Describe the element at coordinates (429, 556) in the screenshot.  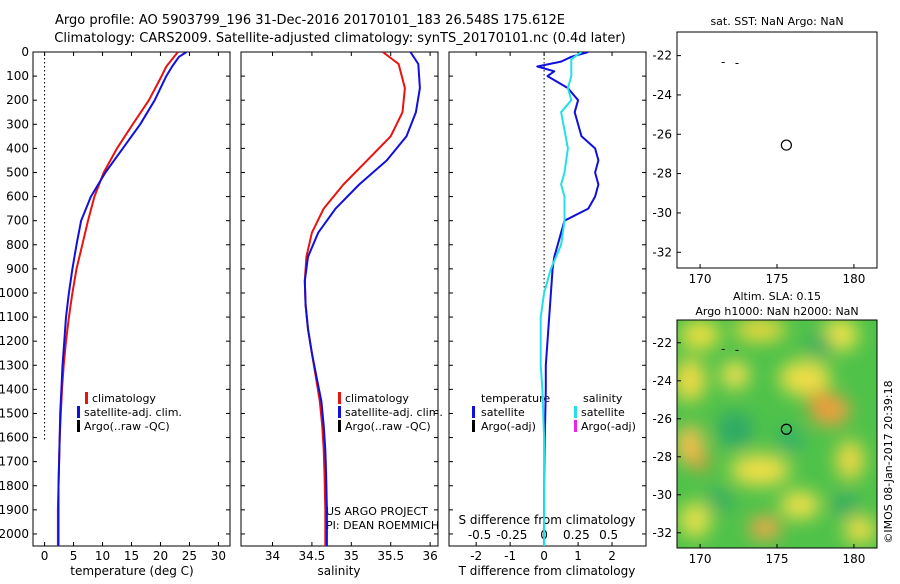
I see `x-tick-label: 36` at that location.